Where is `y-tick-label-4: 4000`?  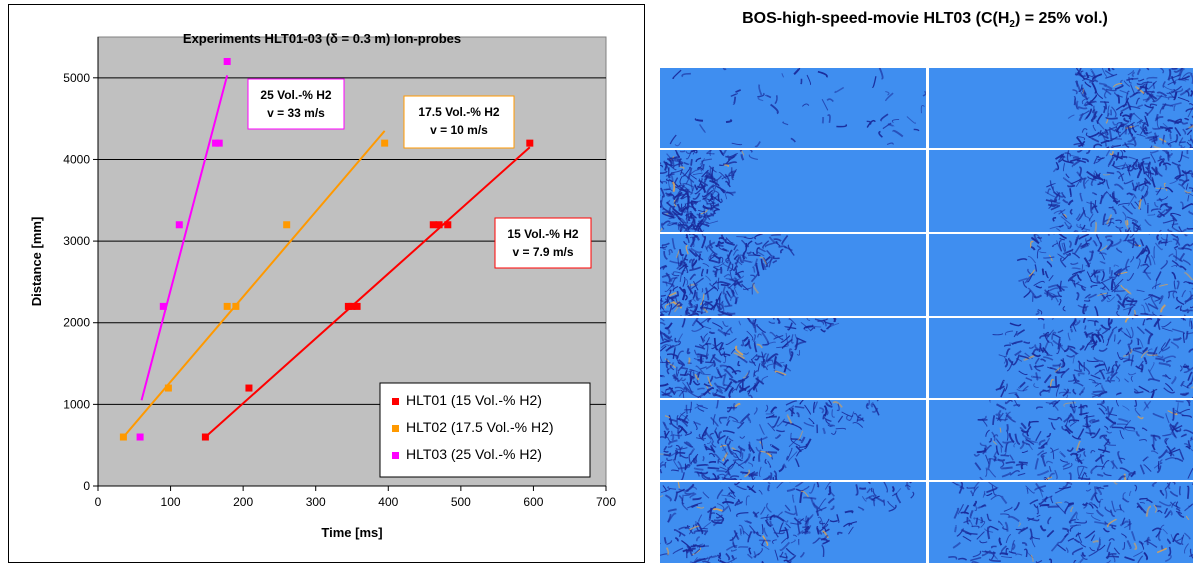
y-tick-label-4: 4000 is located at coordinates (76, 159).